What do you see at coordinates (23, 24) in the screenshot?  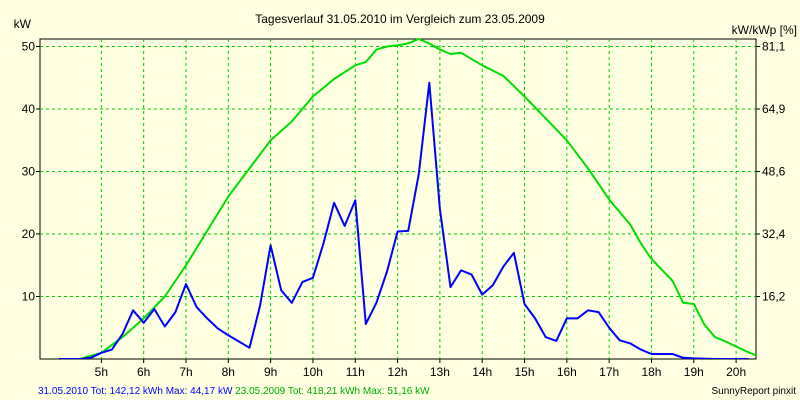 I see `left-axis-unit: kW` at bounding box center [23, 24].